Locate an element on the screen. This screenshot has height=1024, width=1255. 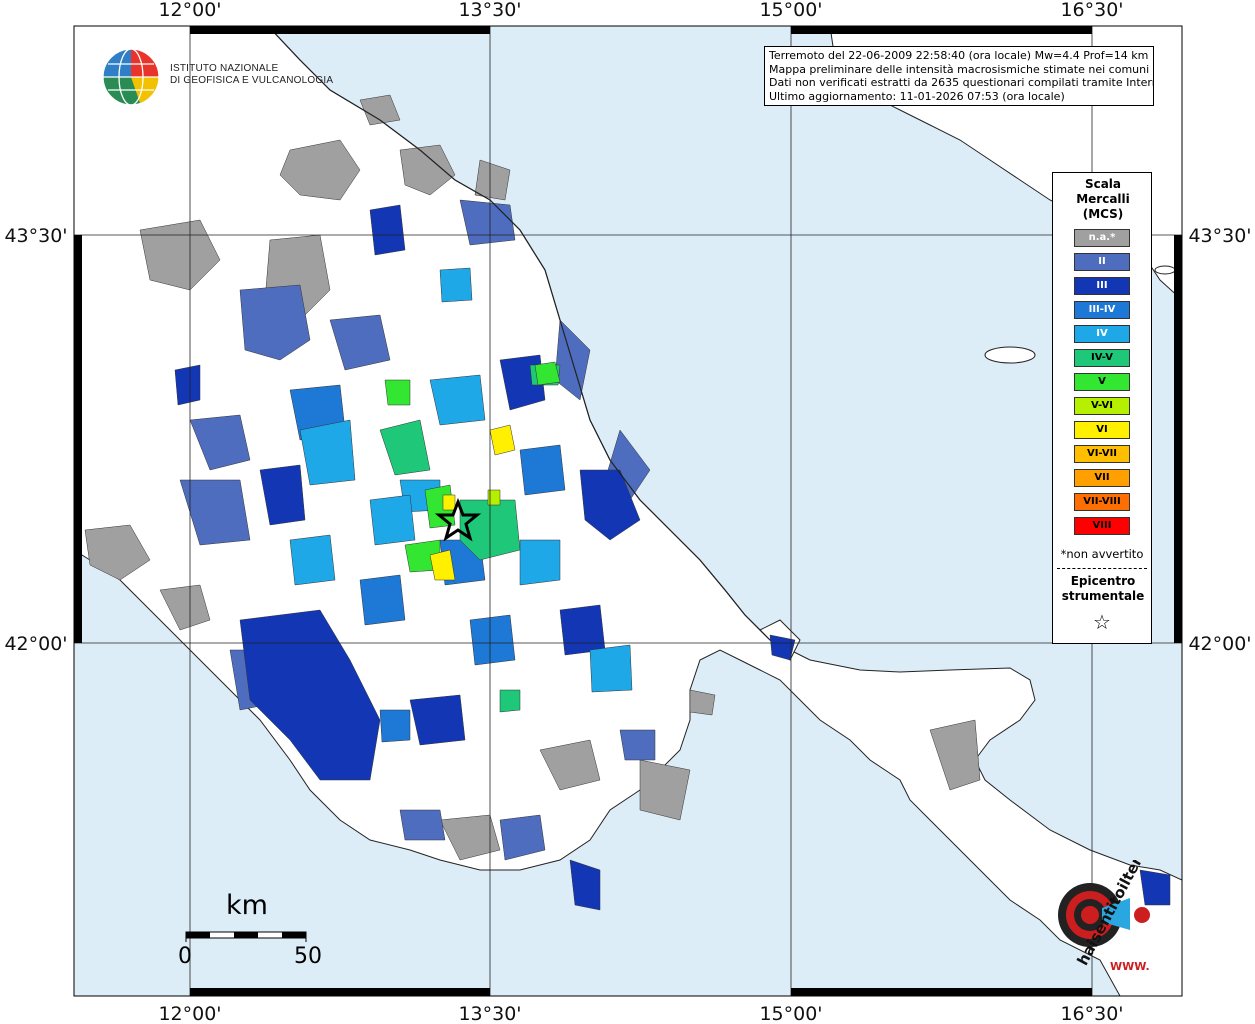
scale-unit: km is located at coordinates (247, 905).